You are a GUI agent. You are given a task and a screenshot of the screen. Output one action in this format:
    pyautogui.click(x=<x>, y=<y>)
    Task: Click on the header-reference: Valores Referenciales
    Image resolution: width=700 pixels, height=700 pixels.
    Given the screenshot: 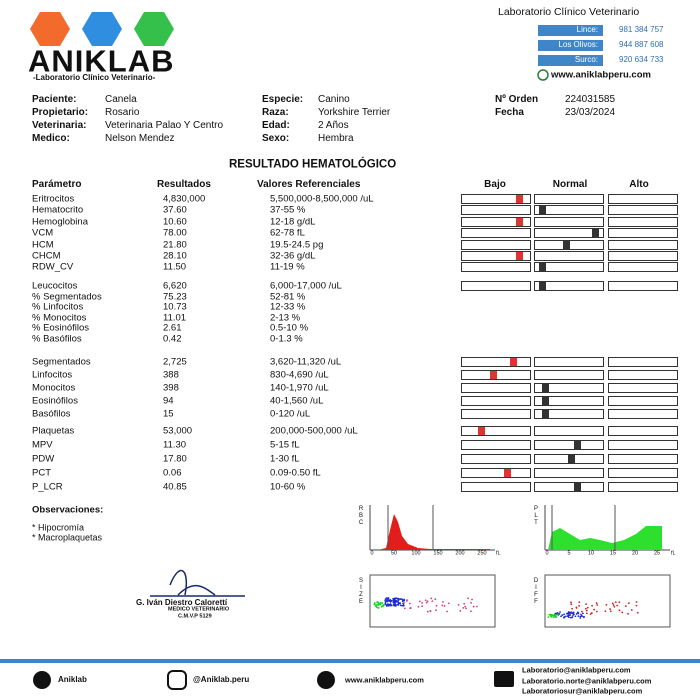 What is the action you would take?
    pyautogui.click(x=309, y=184)
    